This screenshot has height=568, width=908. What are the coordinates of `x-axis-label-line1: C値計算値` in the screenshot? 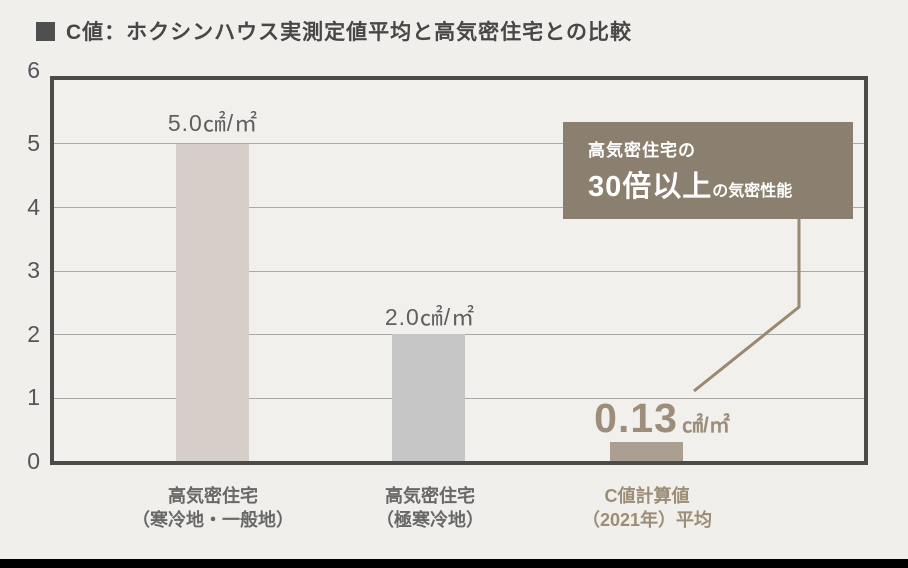 It's located at (647, 496).